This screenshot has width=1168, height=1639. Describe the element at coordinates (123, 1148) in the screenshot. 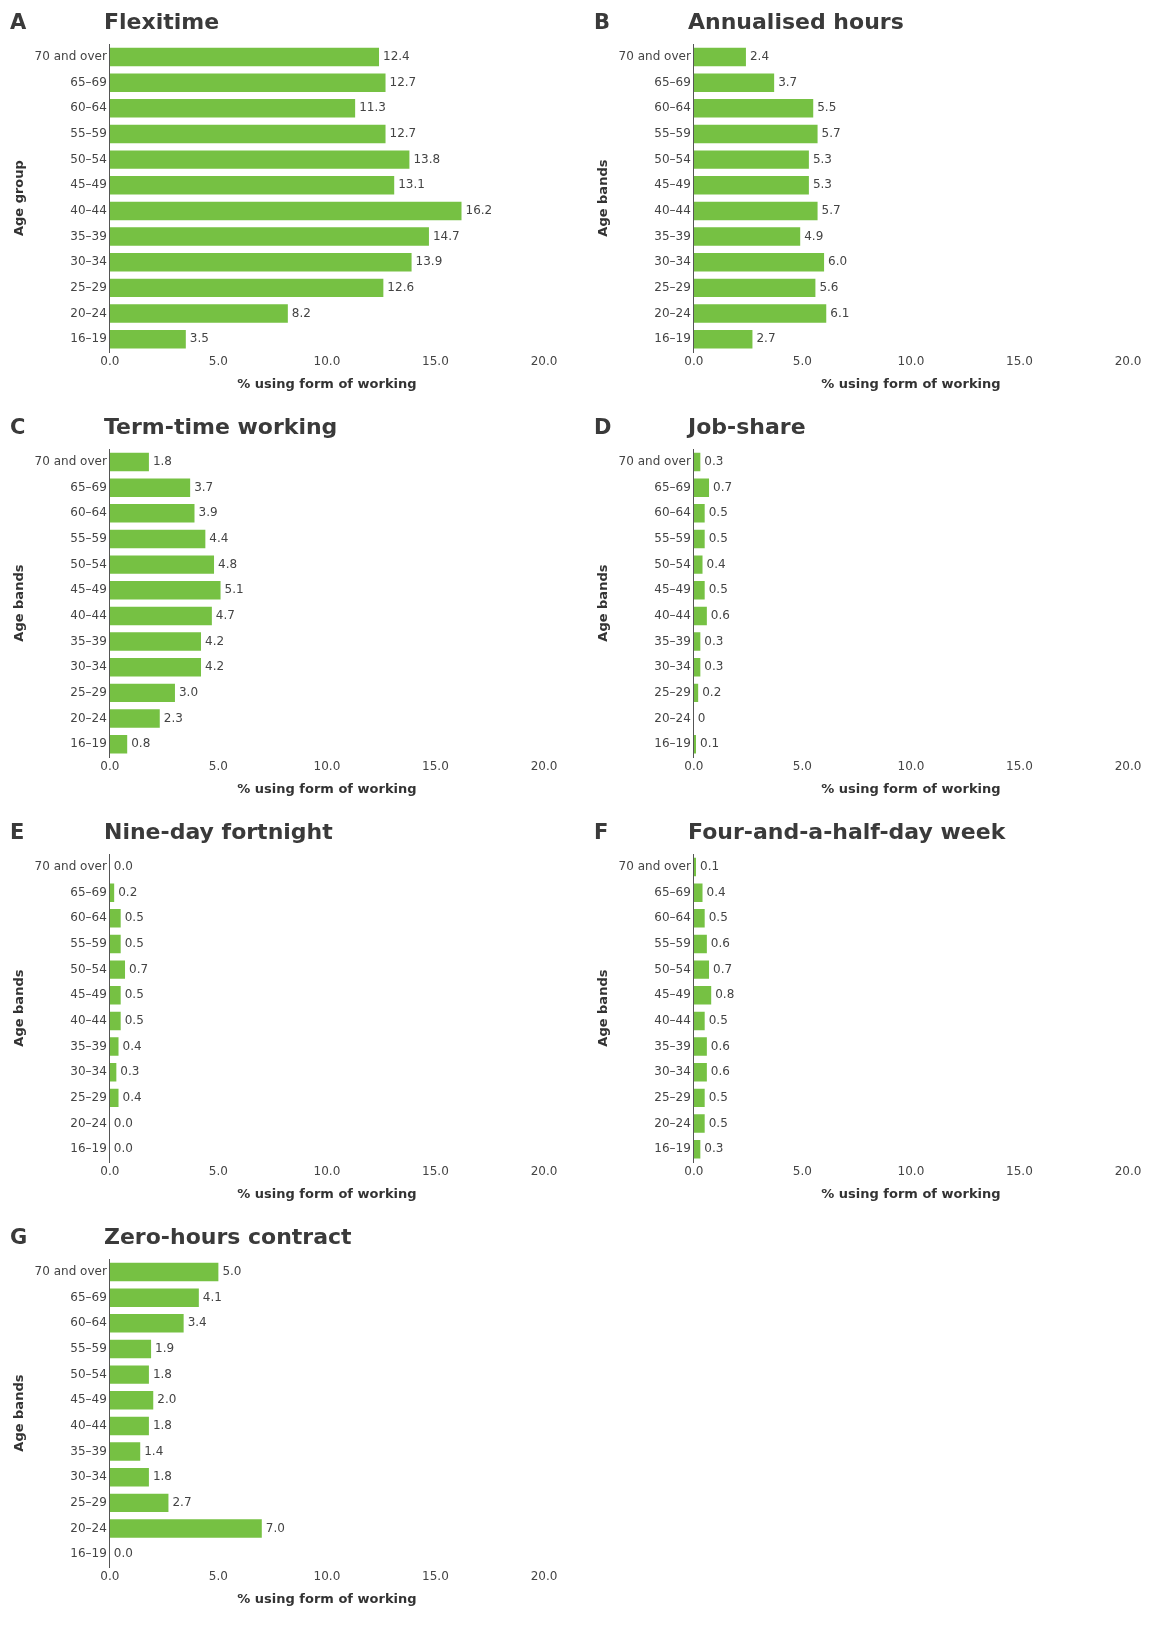

I see `data-label: 0.0` at that location.